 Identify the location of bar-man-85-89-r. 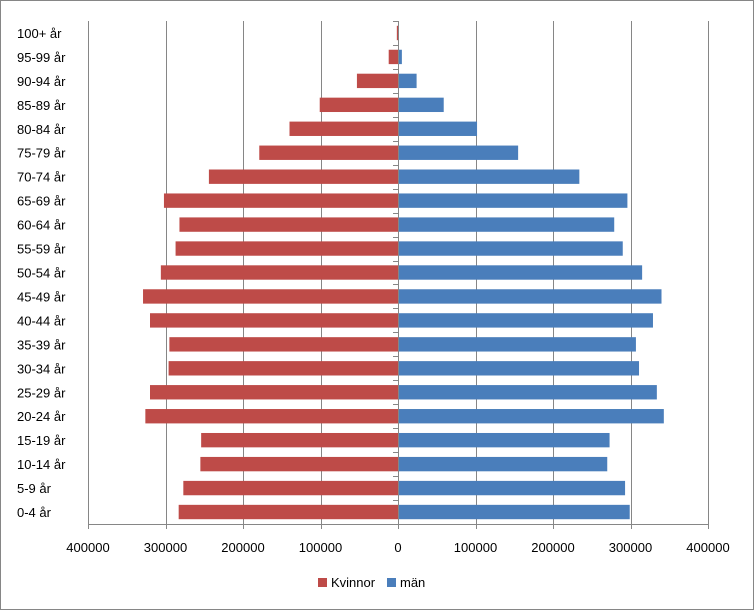
(421, 105).